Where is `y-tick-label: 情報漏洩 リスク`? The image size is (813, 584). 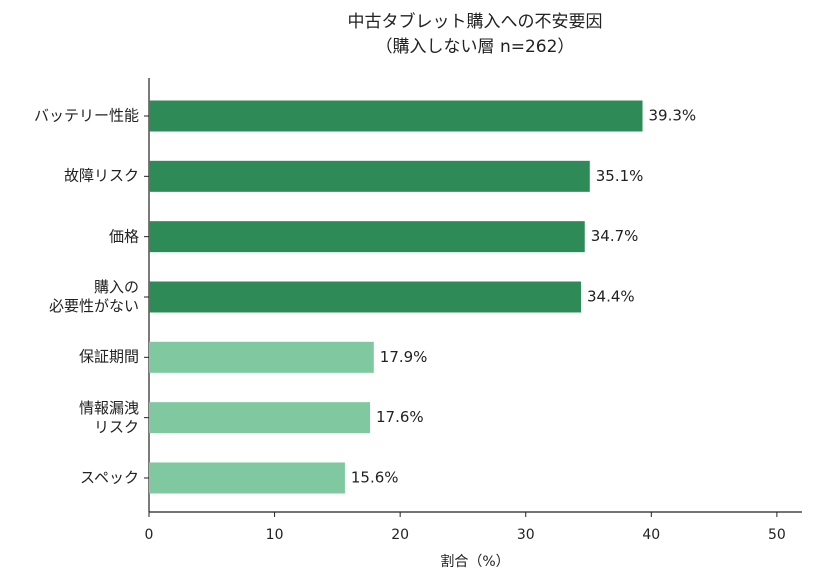
y-tick-label: 情報漏洩 リスク is located at coordinates (108, 417).